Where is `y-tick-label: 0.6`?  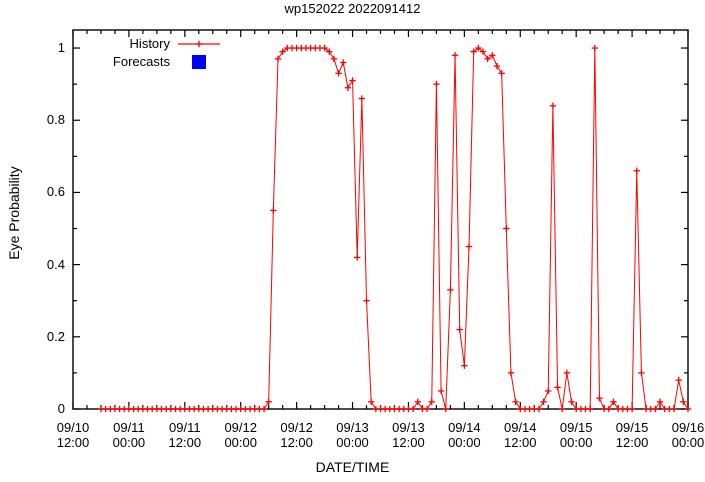 y-tick-label: 0.6 is located at coordinates (55, 192).